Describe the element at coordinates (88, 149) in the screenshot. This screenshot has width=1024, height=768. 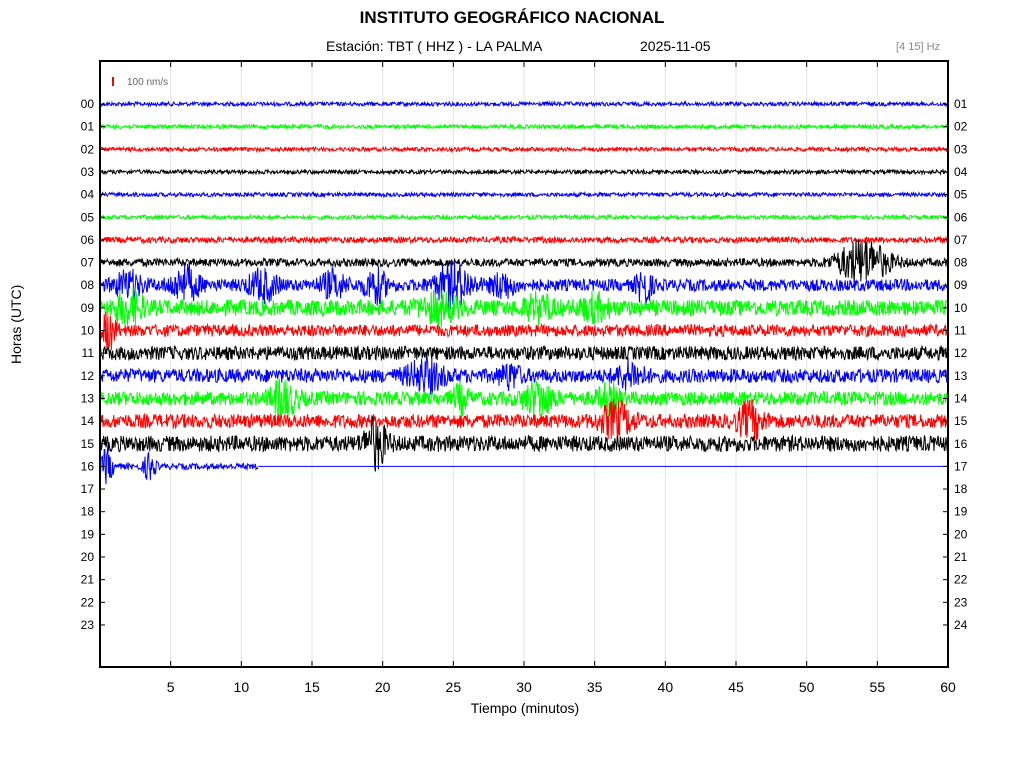
I see `y-tick-label-left: 02` at that location.